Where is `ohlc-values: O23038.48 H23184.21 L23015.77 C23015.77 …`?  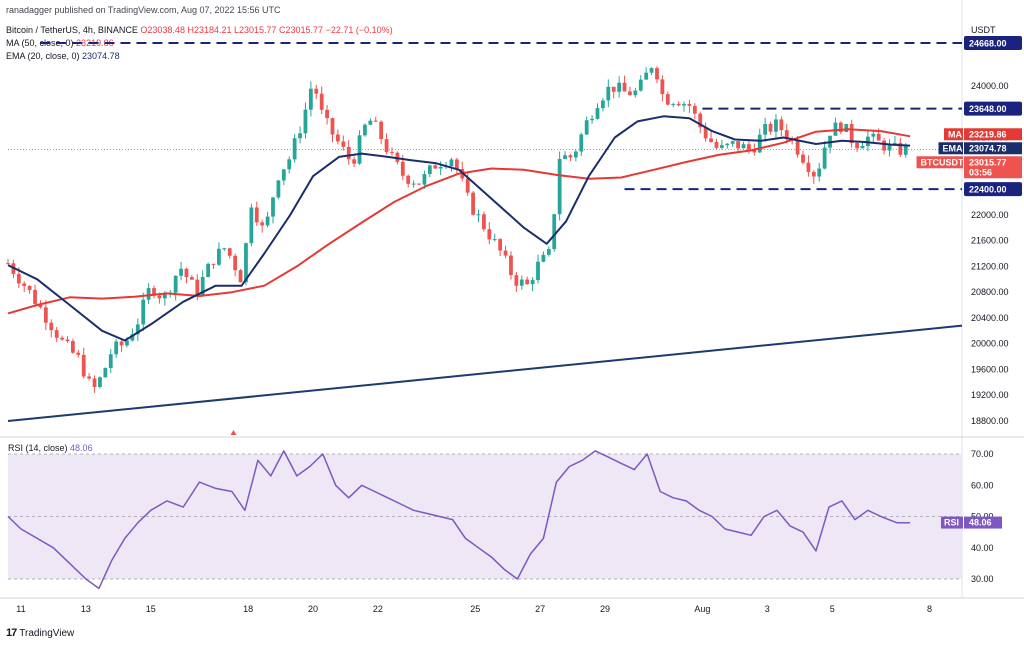 ohlc-values: O23038.48 H23184.21 L23015.77 C23015.77 … is located at coordinates (266, 30).